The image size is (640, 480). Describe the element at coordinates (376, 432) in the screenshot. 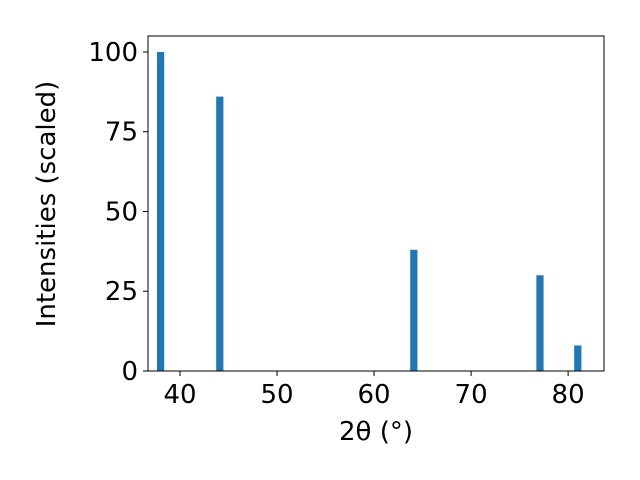

I see `x-axis-label: 2θ (°)` at that location.